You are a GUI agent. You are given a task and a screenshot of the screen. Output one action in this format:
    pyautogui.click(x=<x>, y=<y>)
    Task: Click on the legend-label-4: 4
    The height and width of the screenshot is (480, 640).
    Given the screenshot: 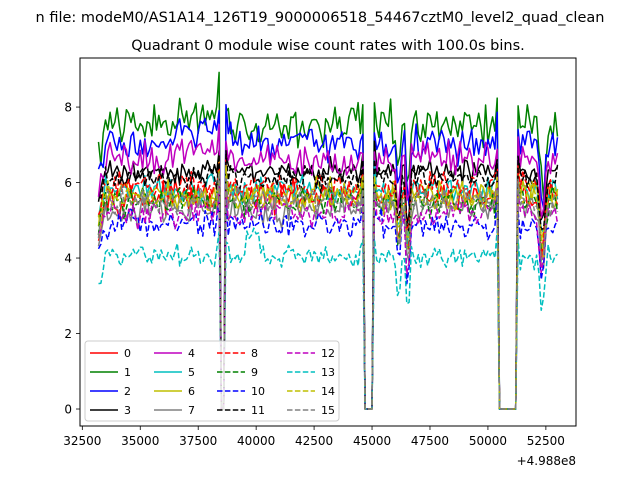 What is the action you would take?
    pyautogui.click(x=191, y=353)
    